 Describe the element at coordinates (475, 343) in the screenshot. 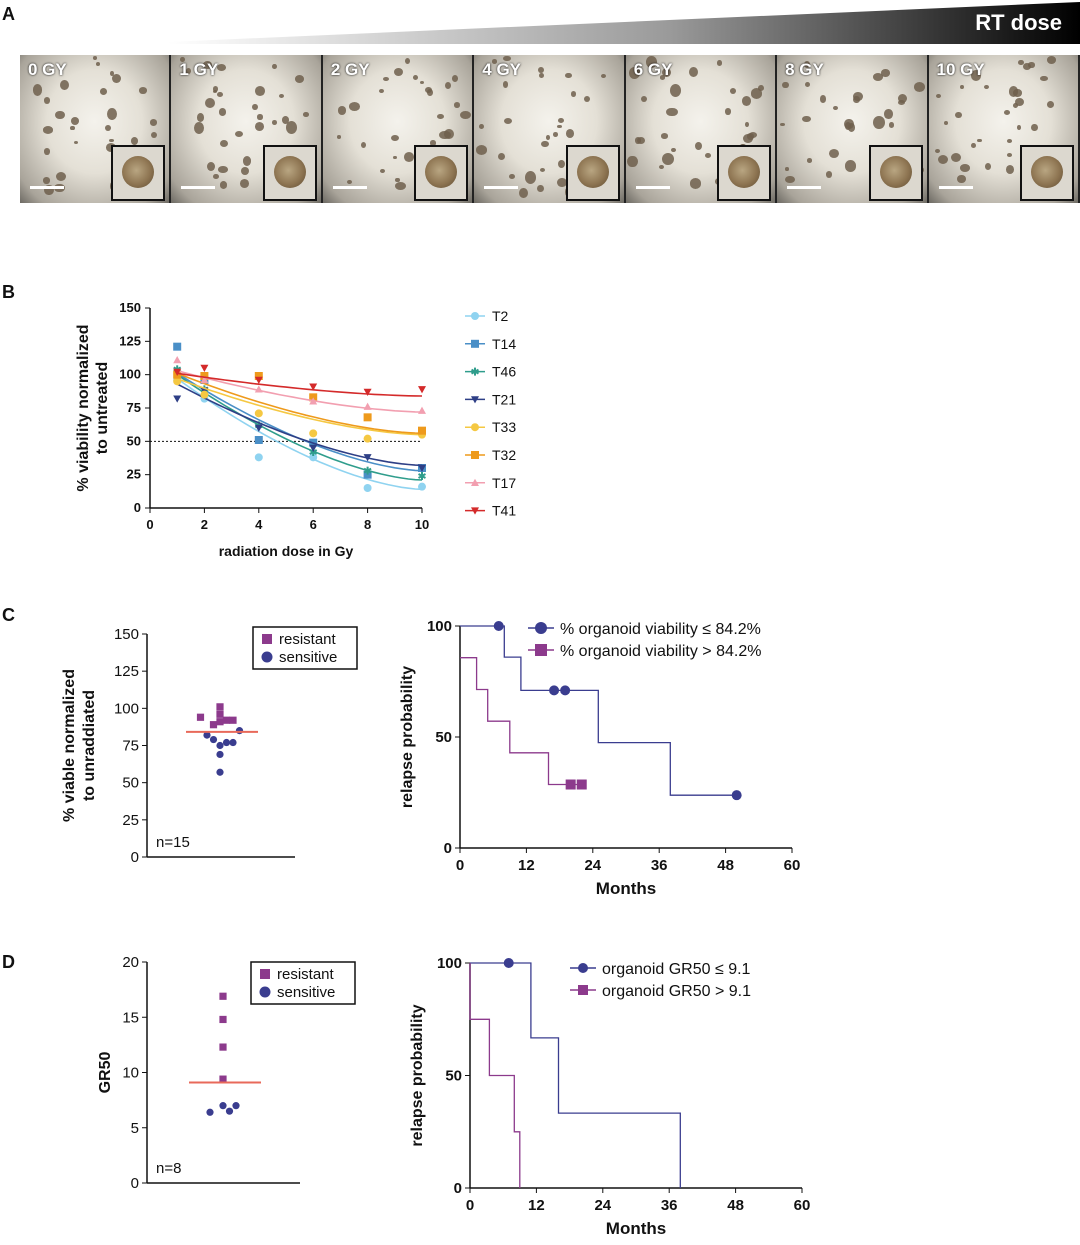

I see `legend-marker-T14` at that location.